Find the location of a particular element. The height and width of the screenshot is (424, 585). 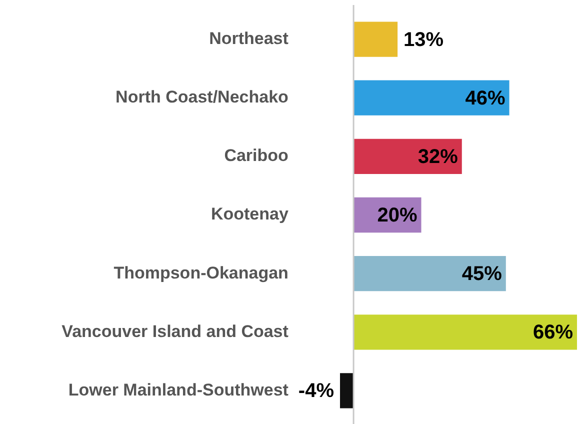

y-tick-label: Cariboo is located at coordinates (256, 156).